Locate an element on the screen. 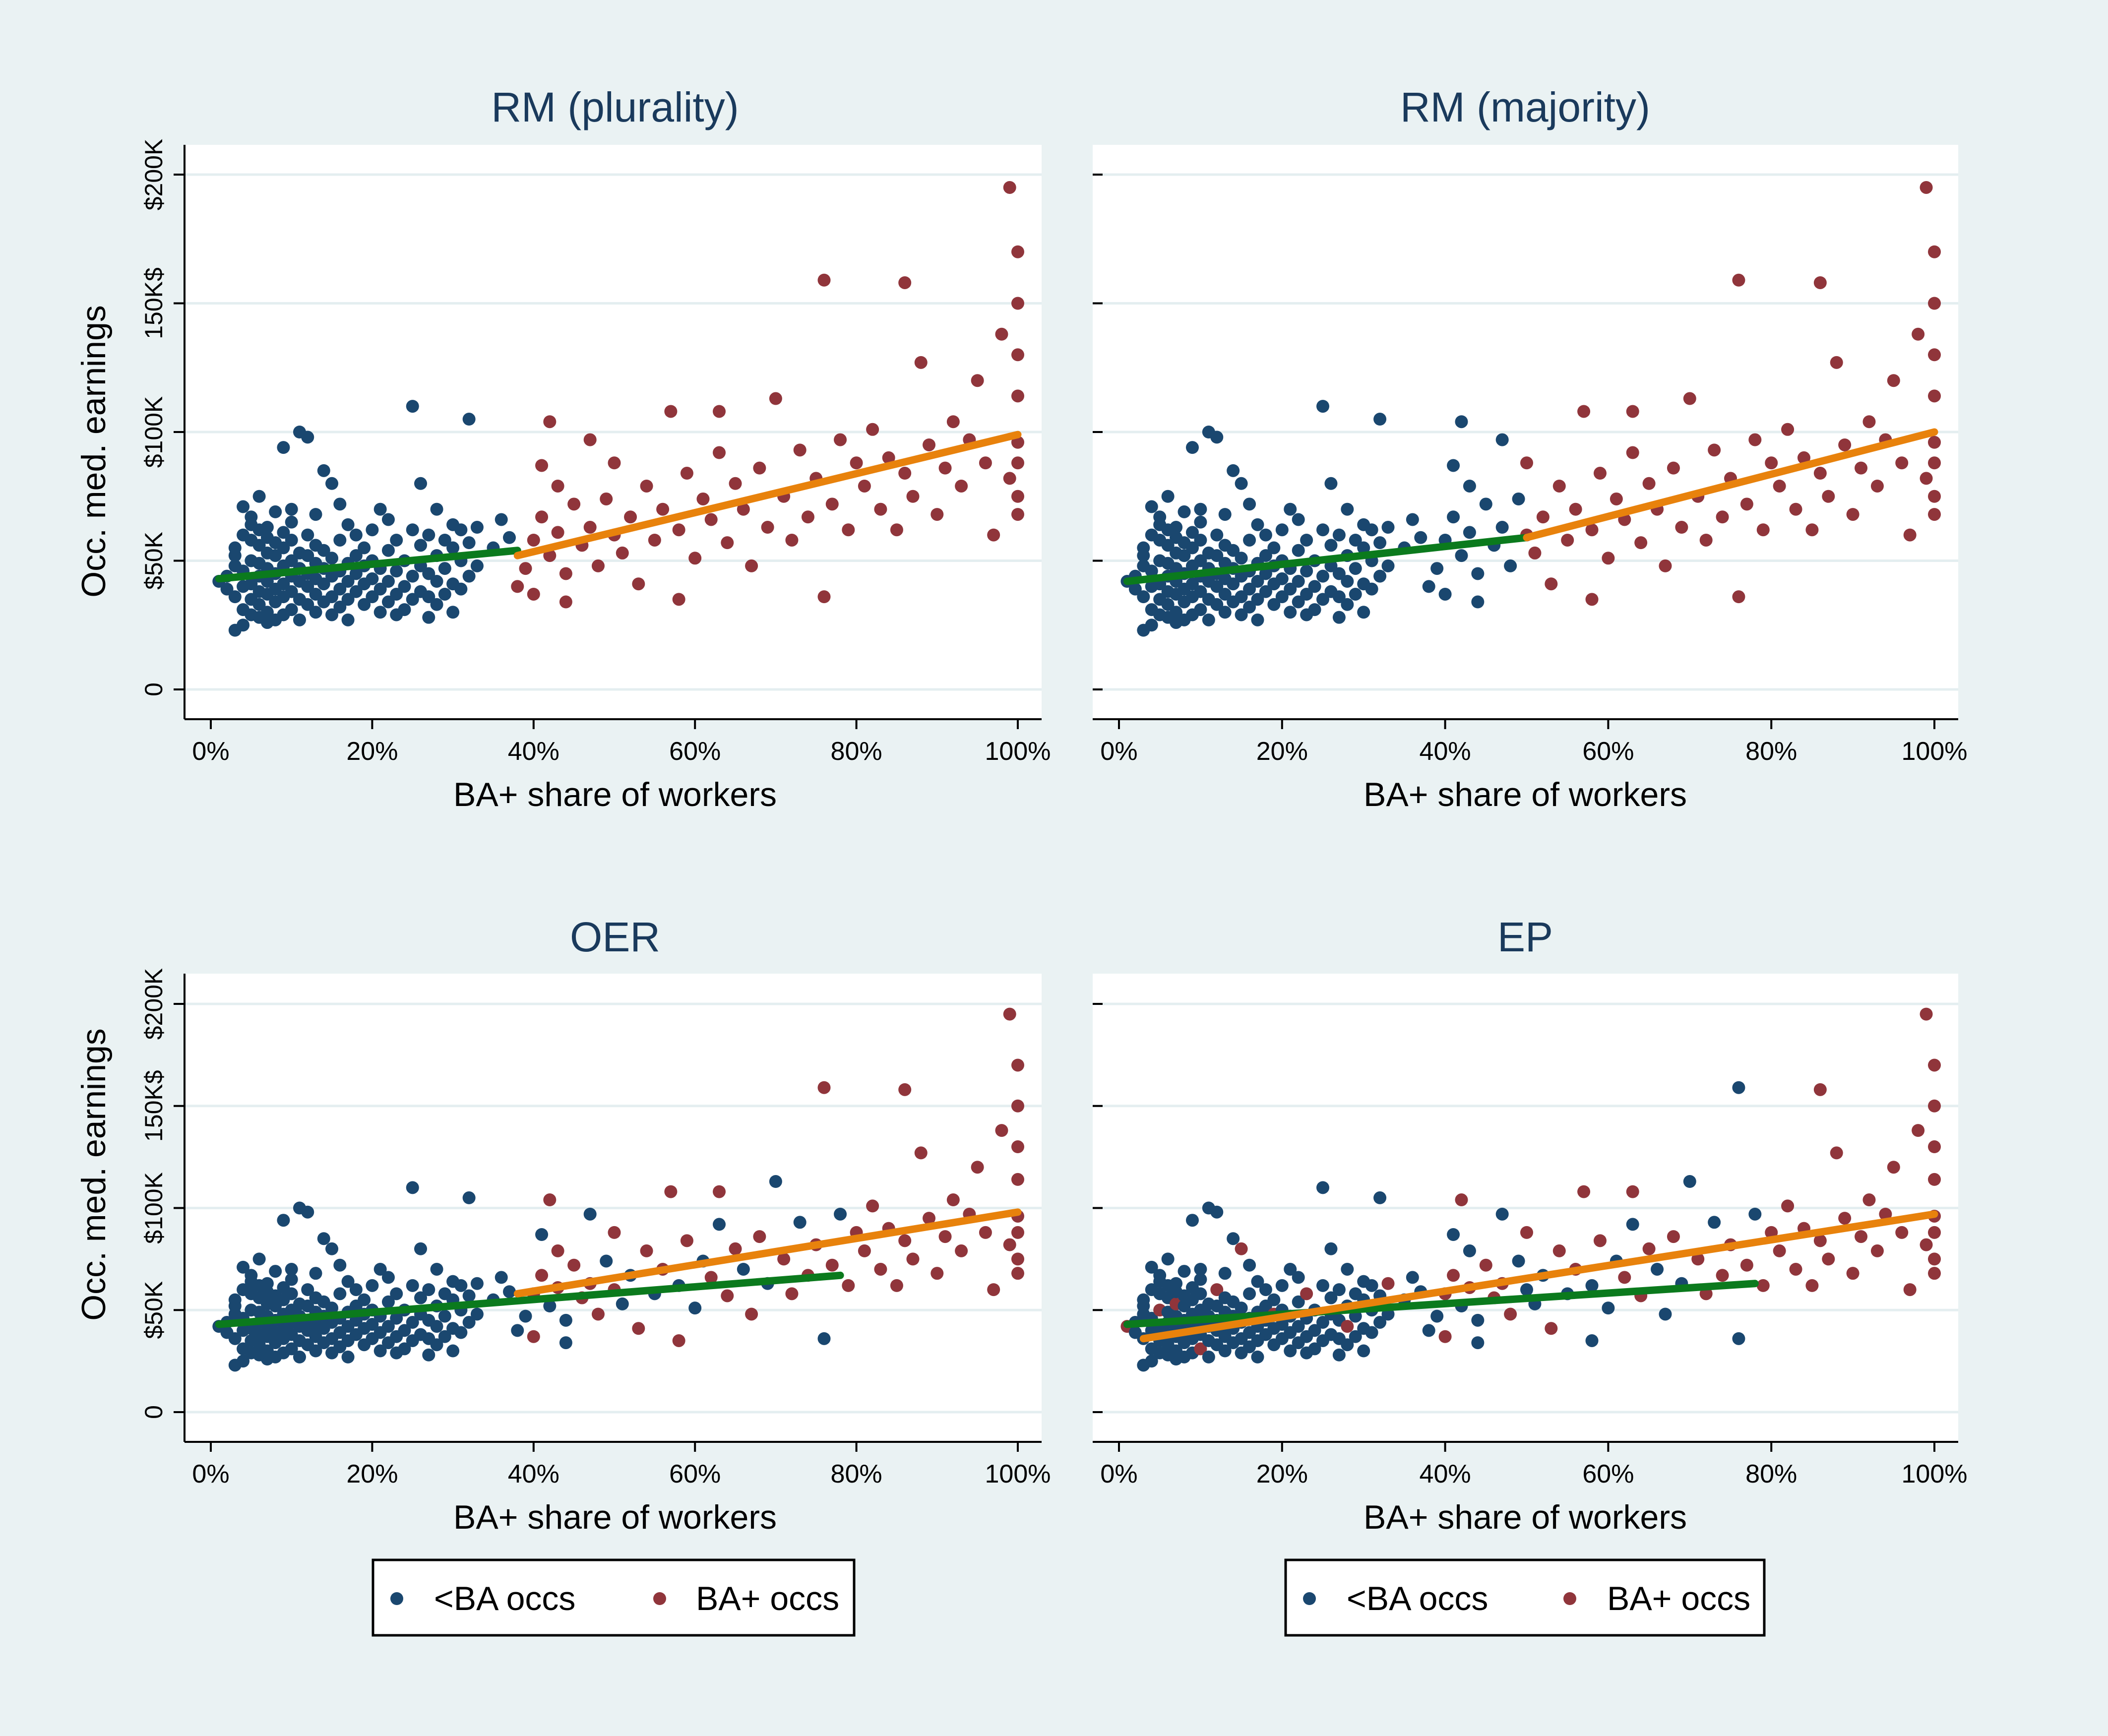  fit-line-ba-plus is located at coordinates (1730, 485).